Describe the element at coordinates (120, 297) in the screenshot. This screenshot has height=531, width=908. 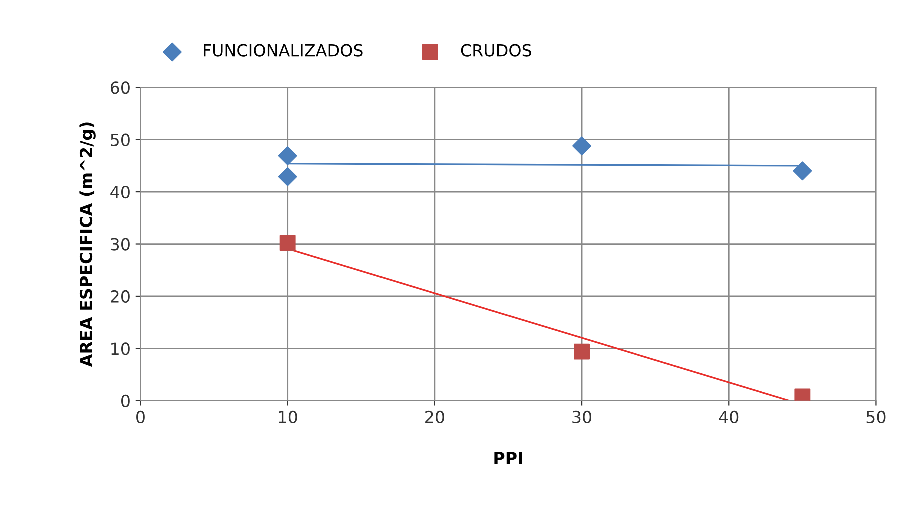
I see `y-tick-label: 20` at that location.